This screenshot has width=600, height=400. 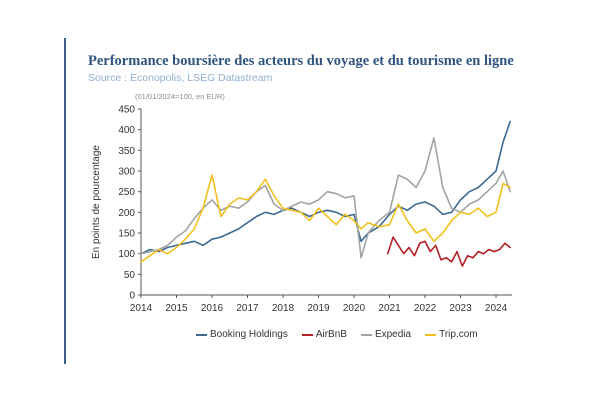 I want to click on legend-label: Trip.com, so click(x=458, y=334).